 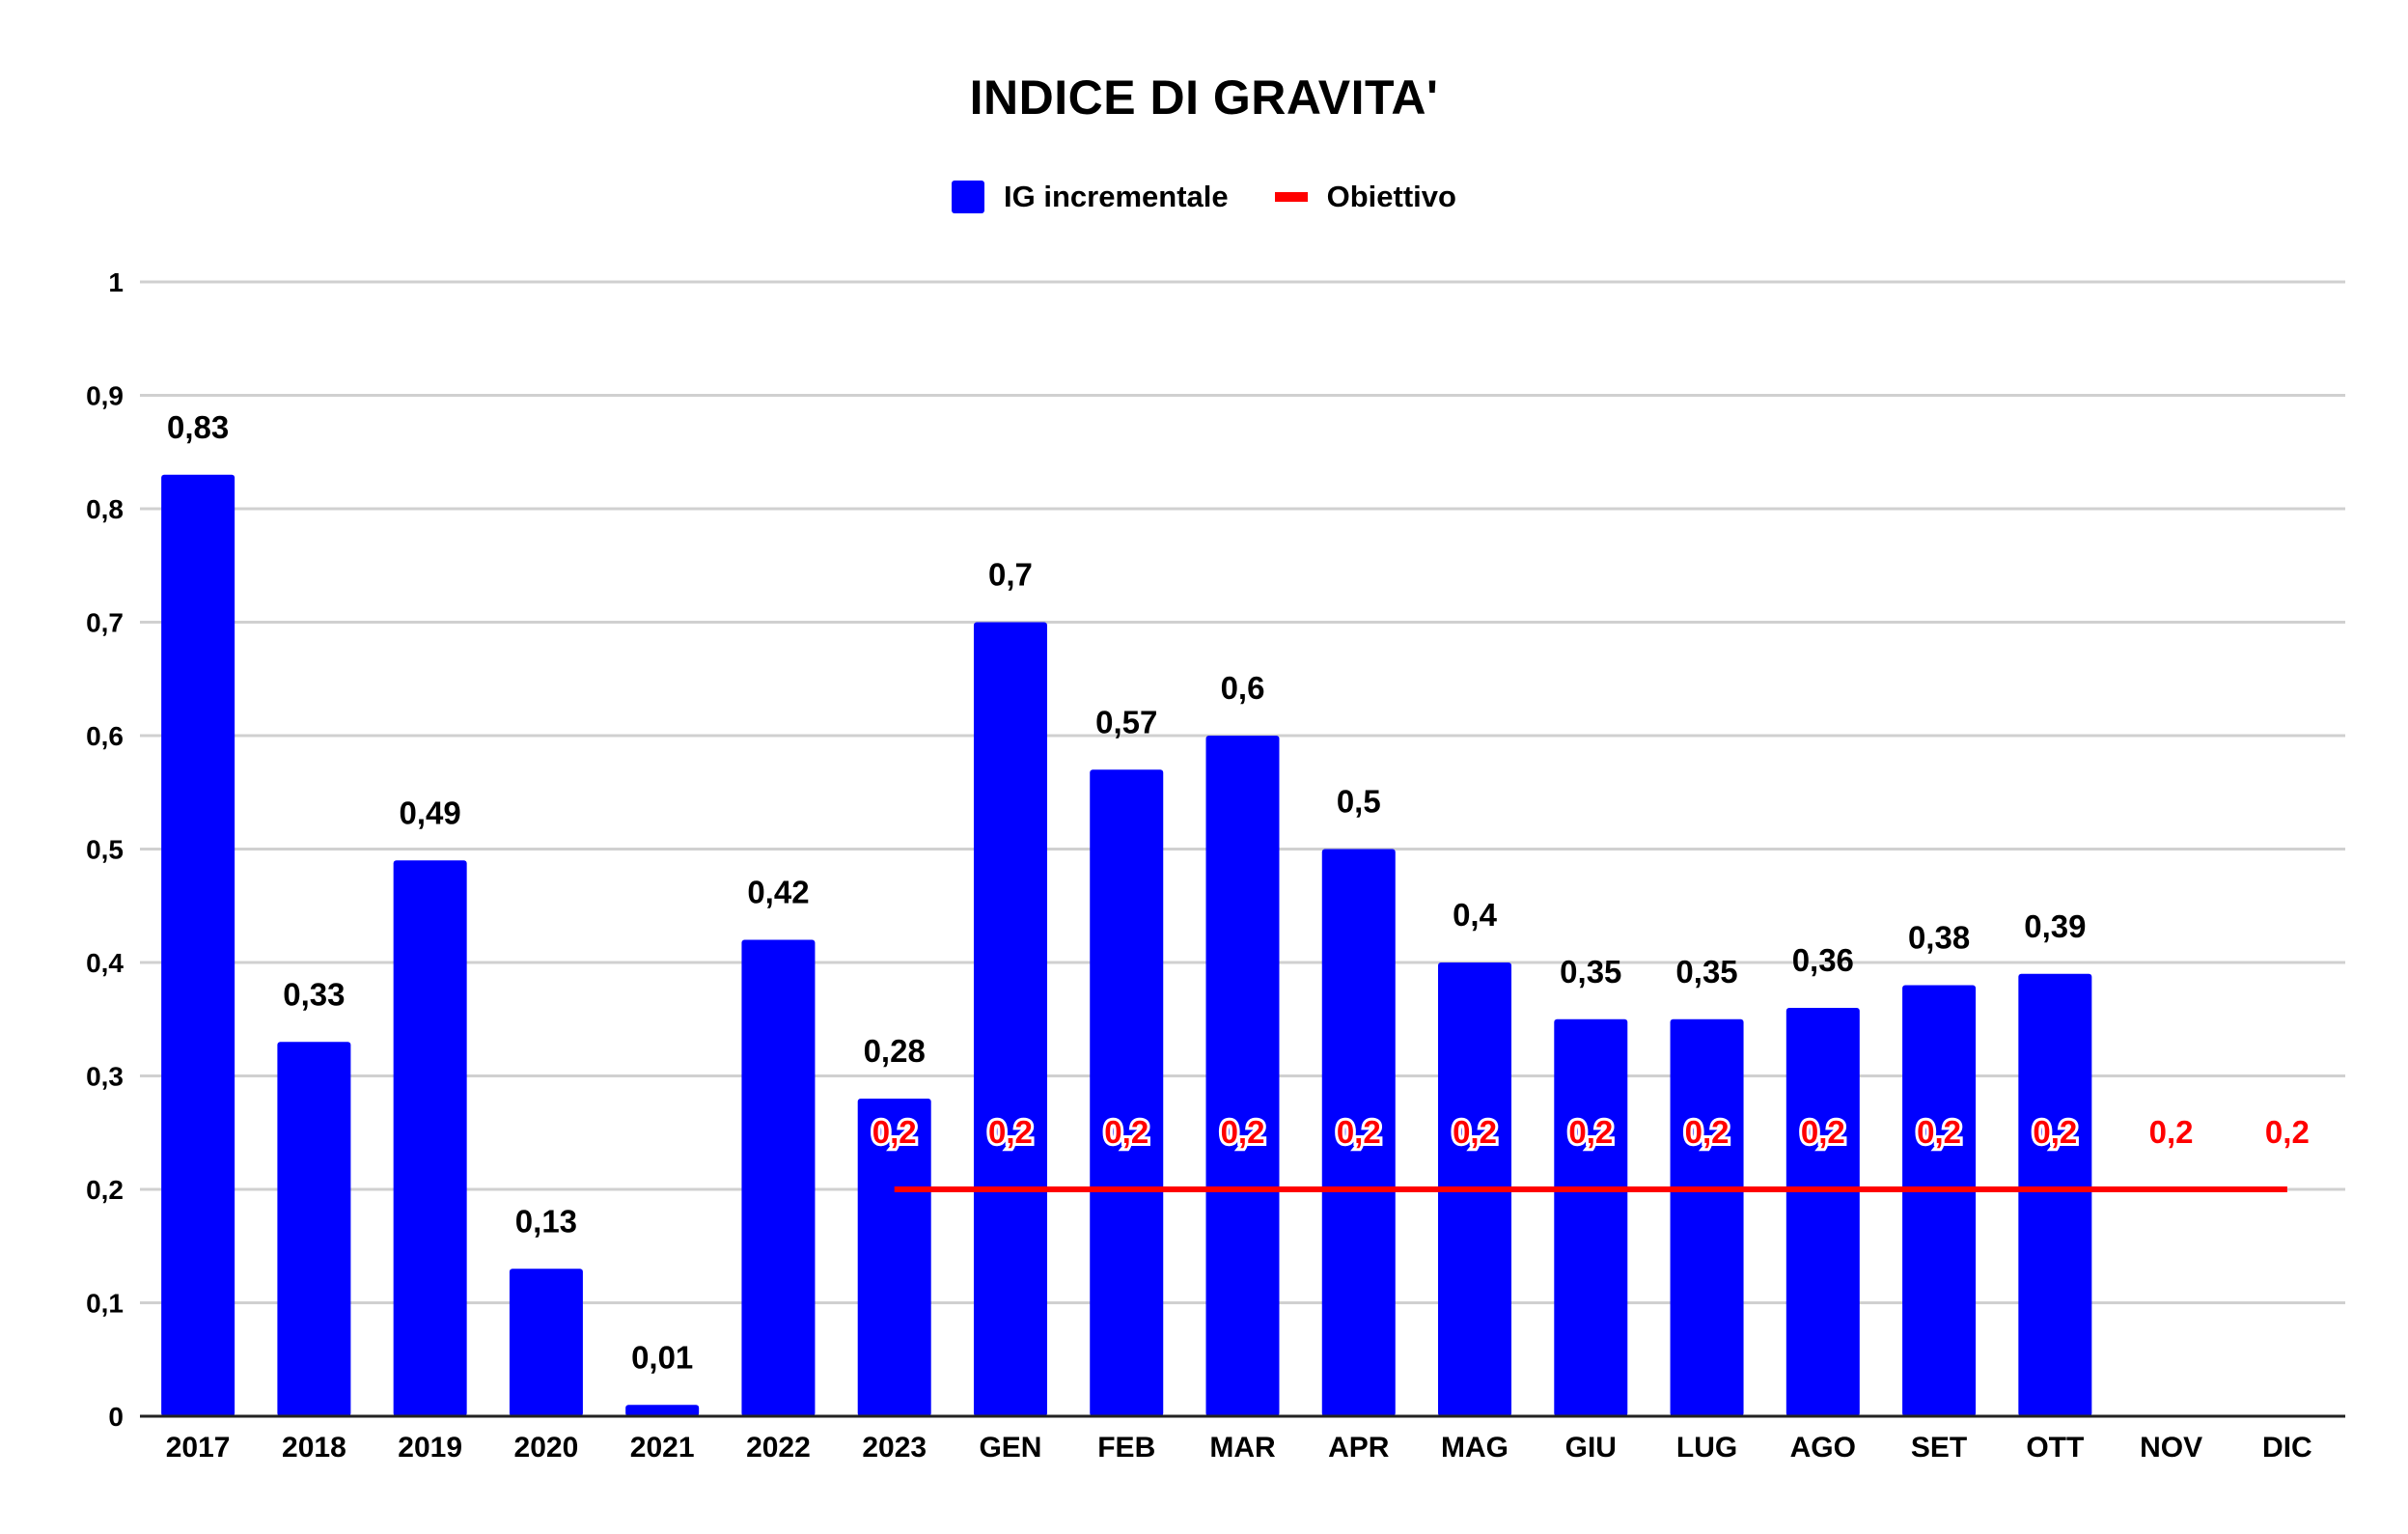 What do you see at coordinates (1474, 1448) in the screenshot?
I see `x-tick-label: MAG` at bounding box center [1474, 1448].